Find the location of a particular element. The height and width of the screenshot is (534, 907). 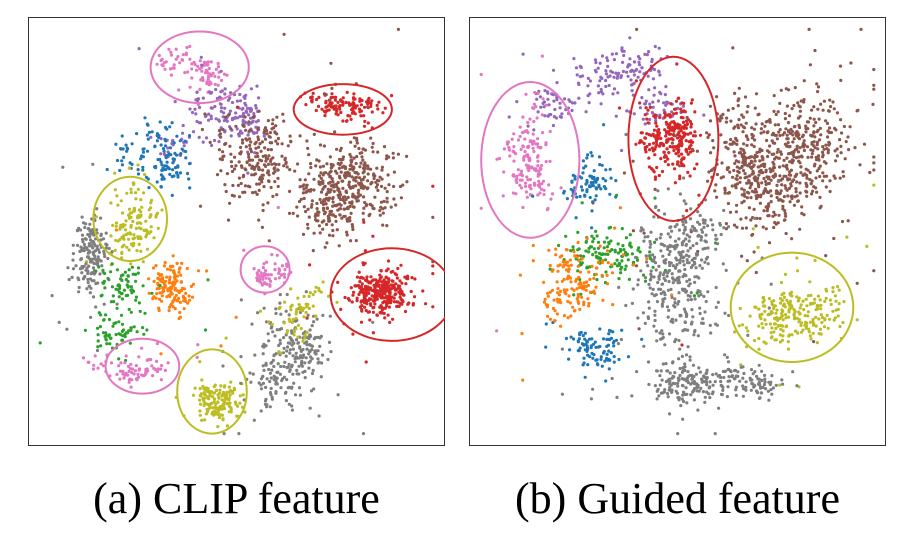

highlight-ellipse-red is located at coordinates (342, 109).